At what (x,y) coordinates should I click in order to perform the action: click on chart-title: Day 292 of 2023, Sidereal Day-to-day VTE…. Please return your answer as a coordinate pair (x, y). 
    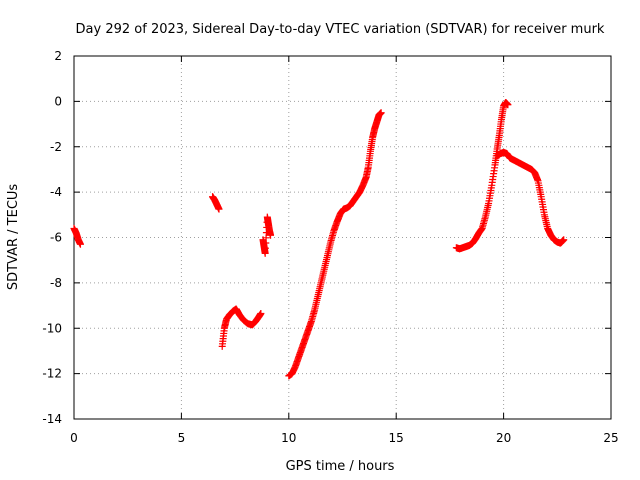
    Looking at the image, I should click on (340, 29).